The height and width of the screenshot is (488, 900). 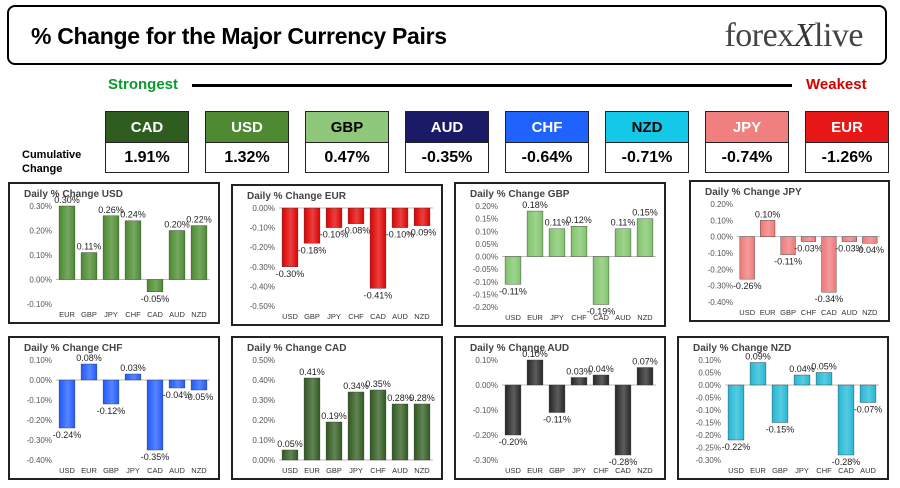 I want to click on y-tick-label: -0.30%, so click(x=720, y=286).